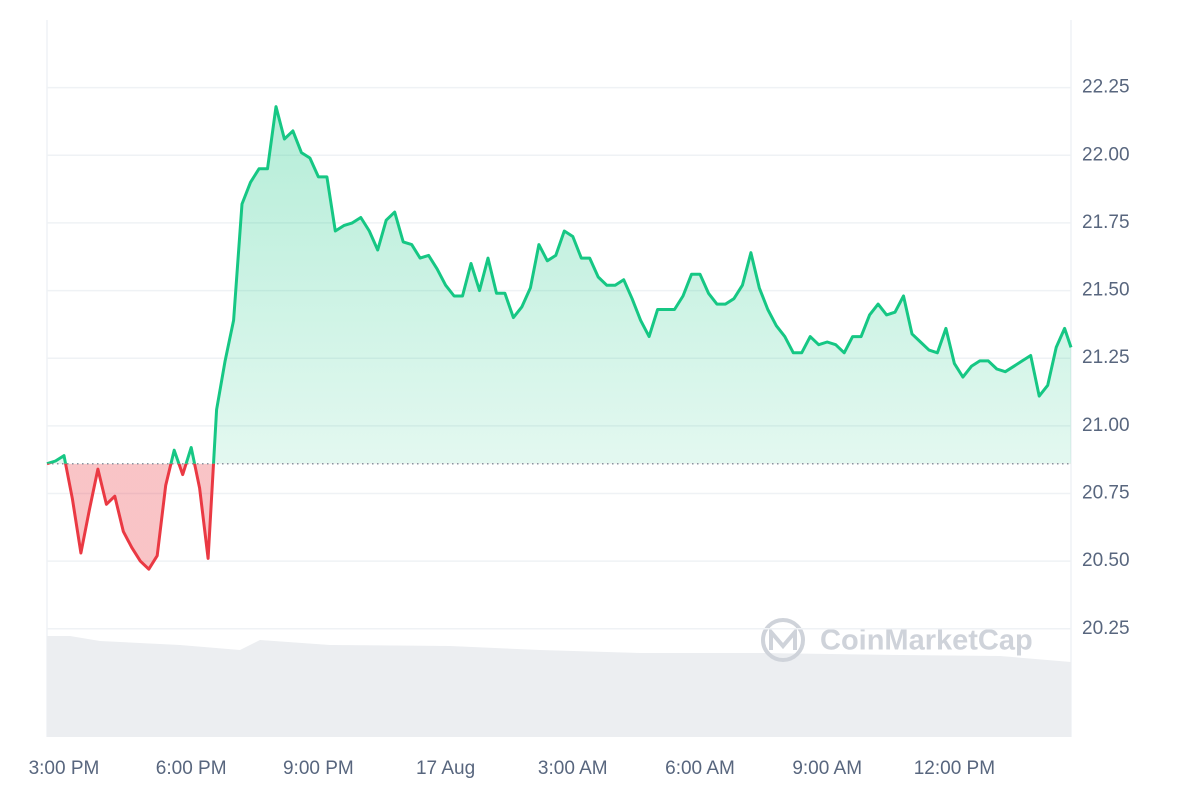 This screenshot has width=1200, height=800. What do you see at coordinates (954, 768) in the screenshot?
I see `x-tick-label: 12:00 PM` at bounding box center [954, 768].